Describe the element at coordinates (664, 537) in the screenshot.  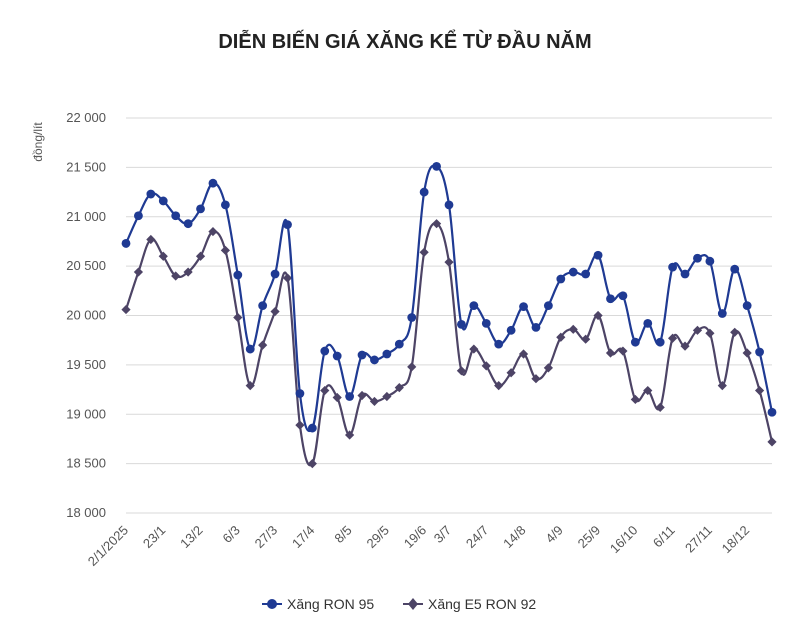
I see `x-tick-label: 6/11` at that location.